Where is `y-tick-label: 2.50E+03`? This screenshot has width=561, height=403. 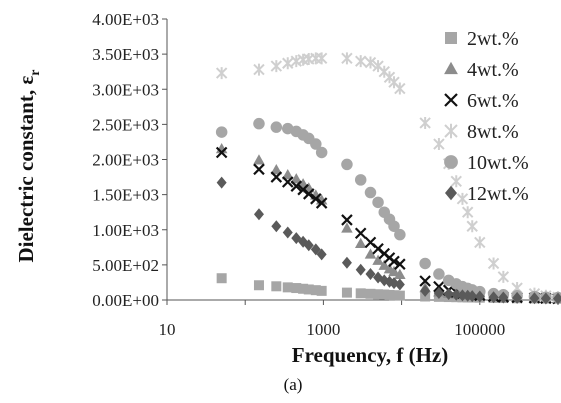
y-tick-label: 2.50E+03 is located at coordinates (125, 124).